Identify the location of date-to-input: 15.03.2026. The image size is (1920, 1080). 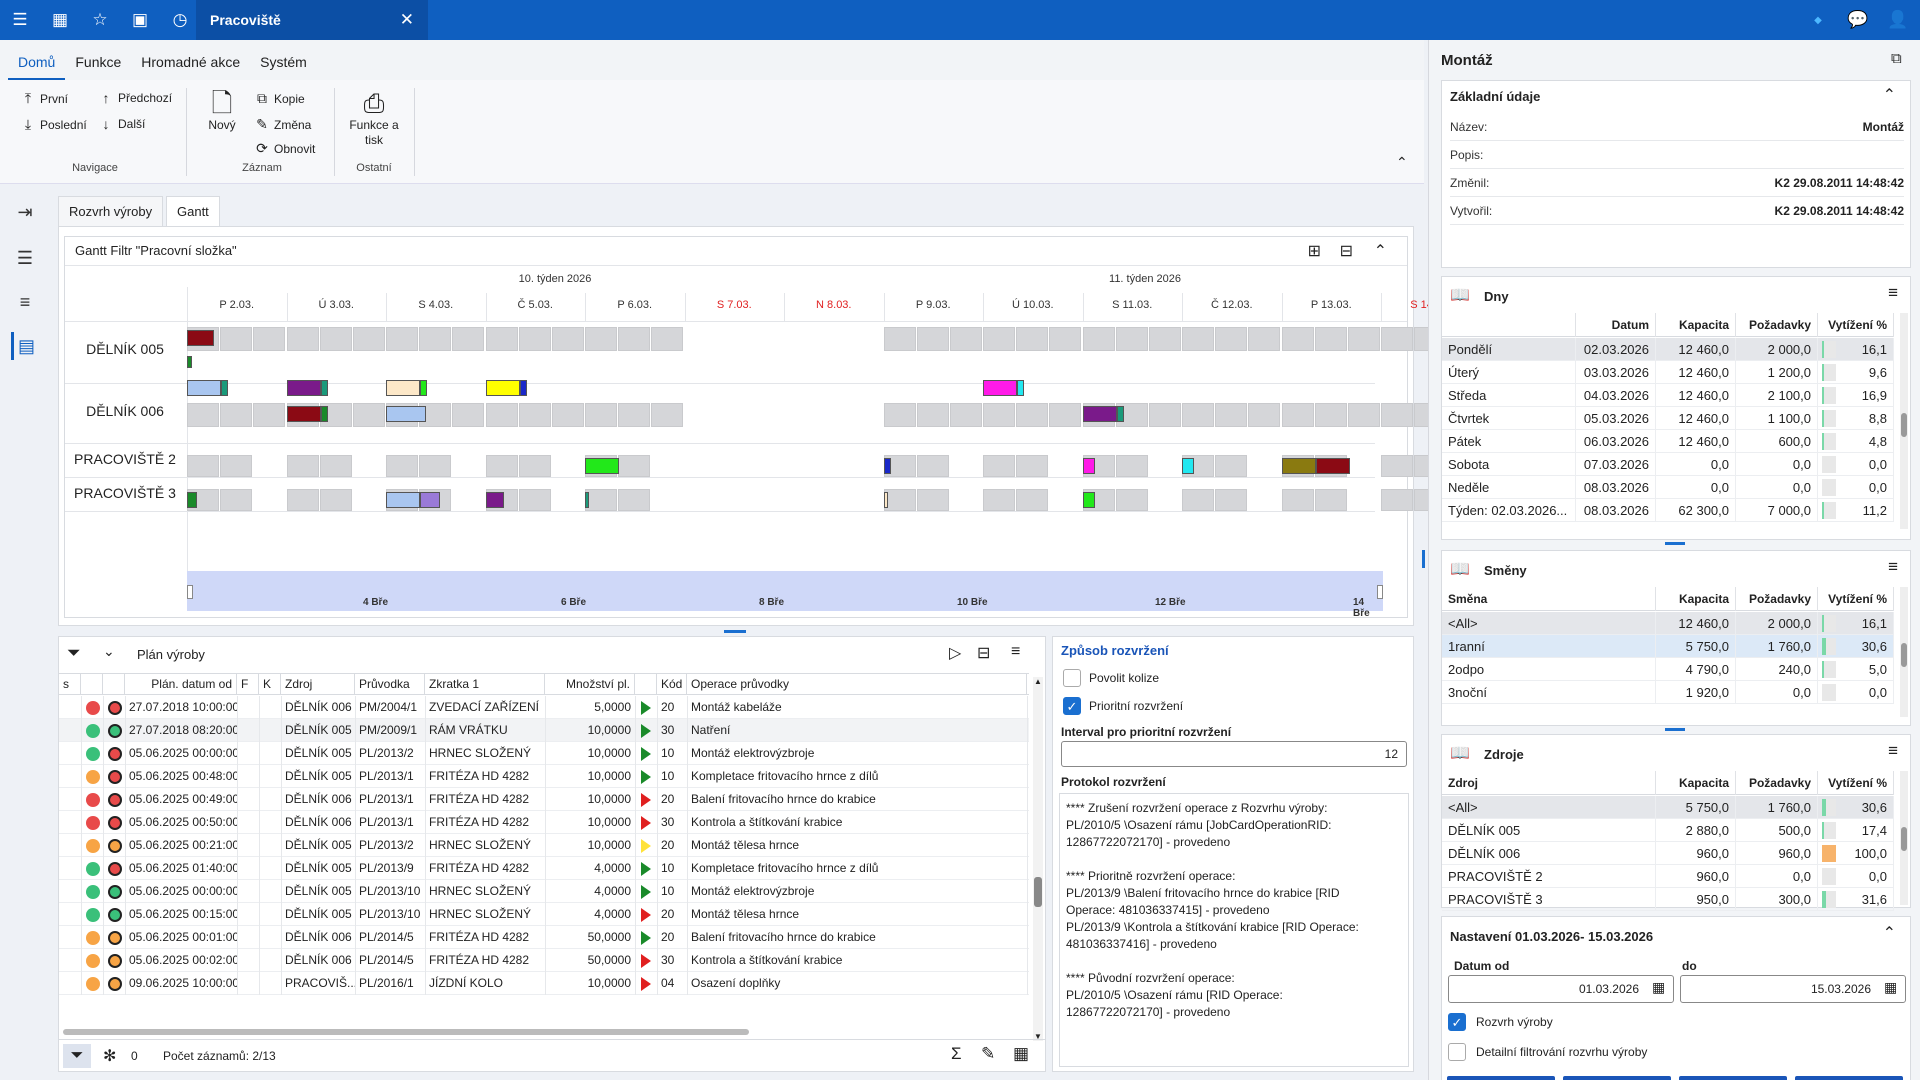
(1793, 989).